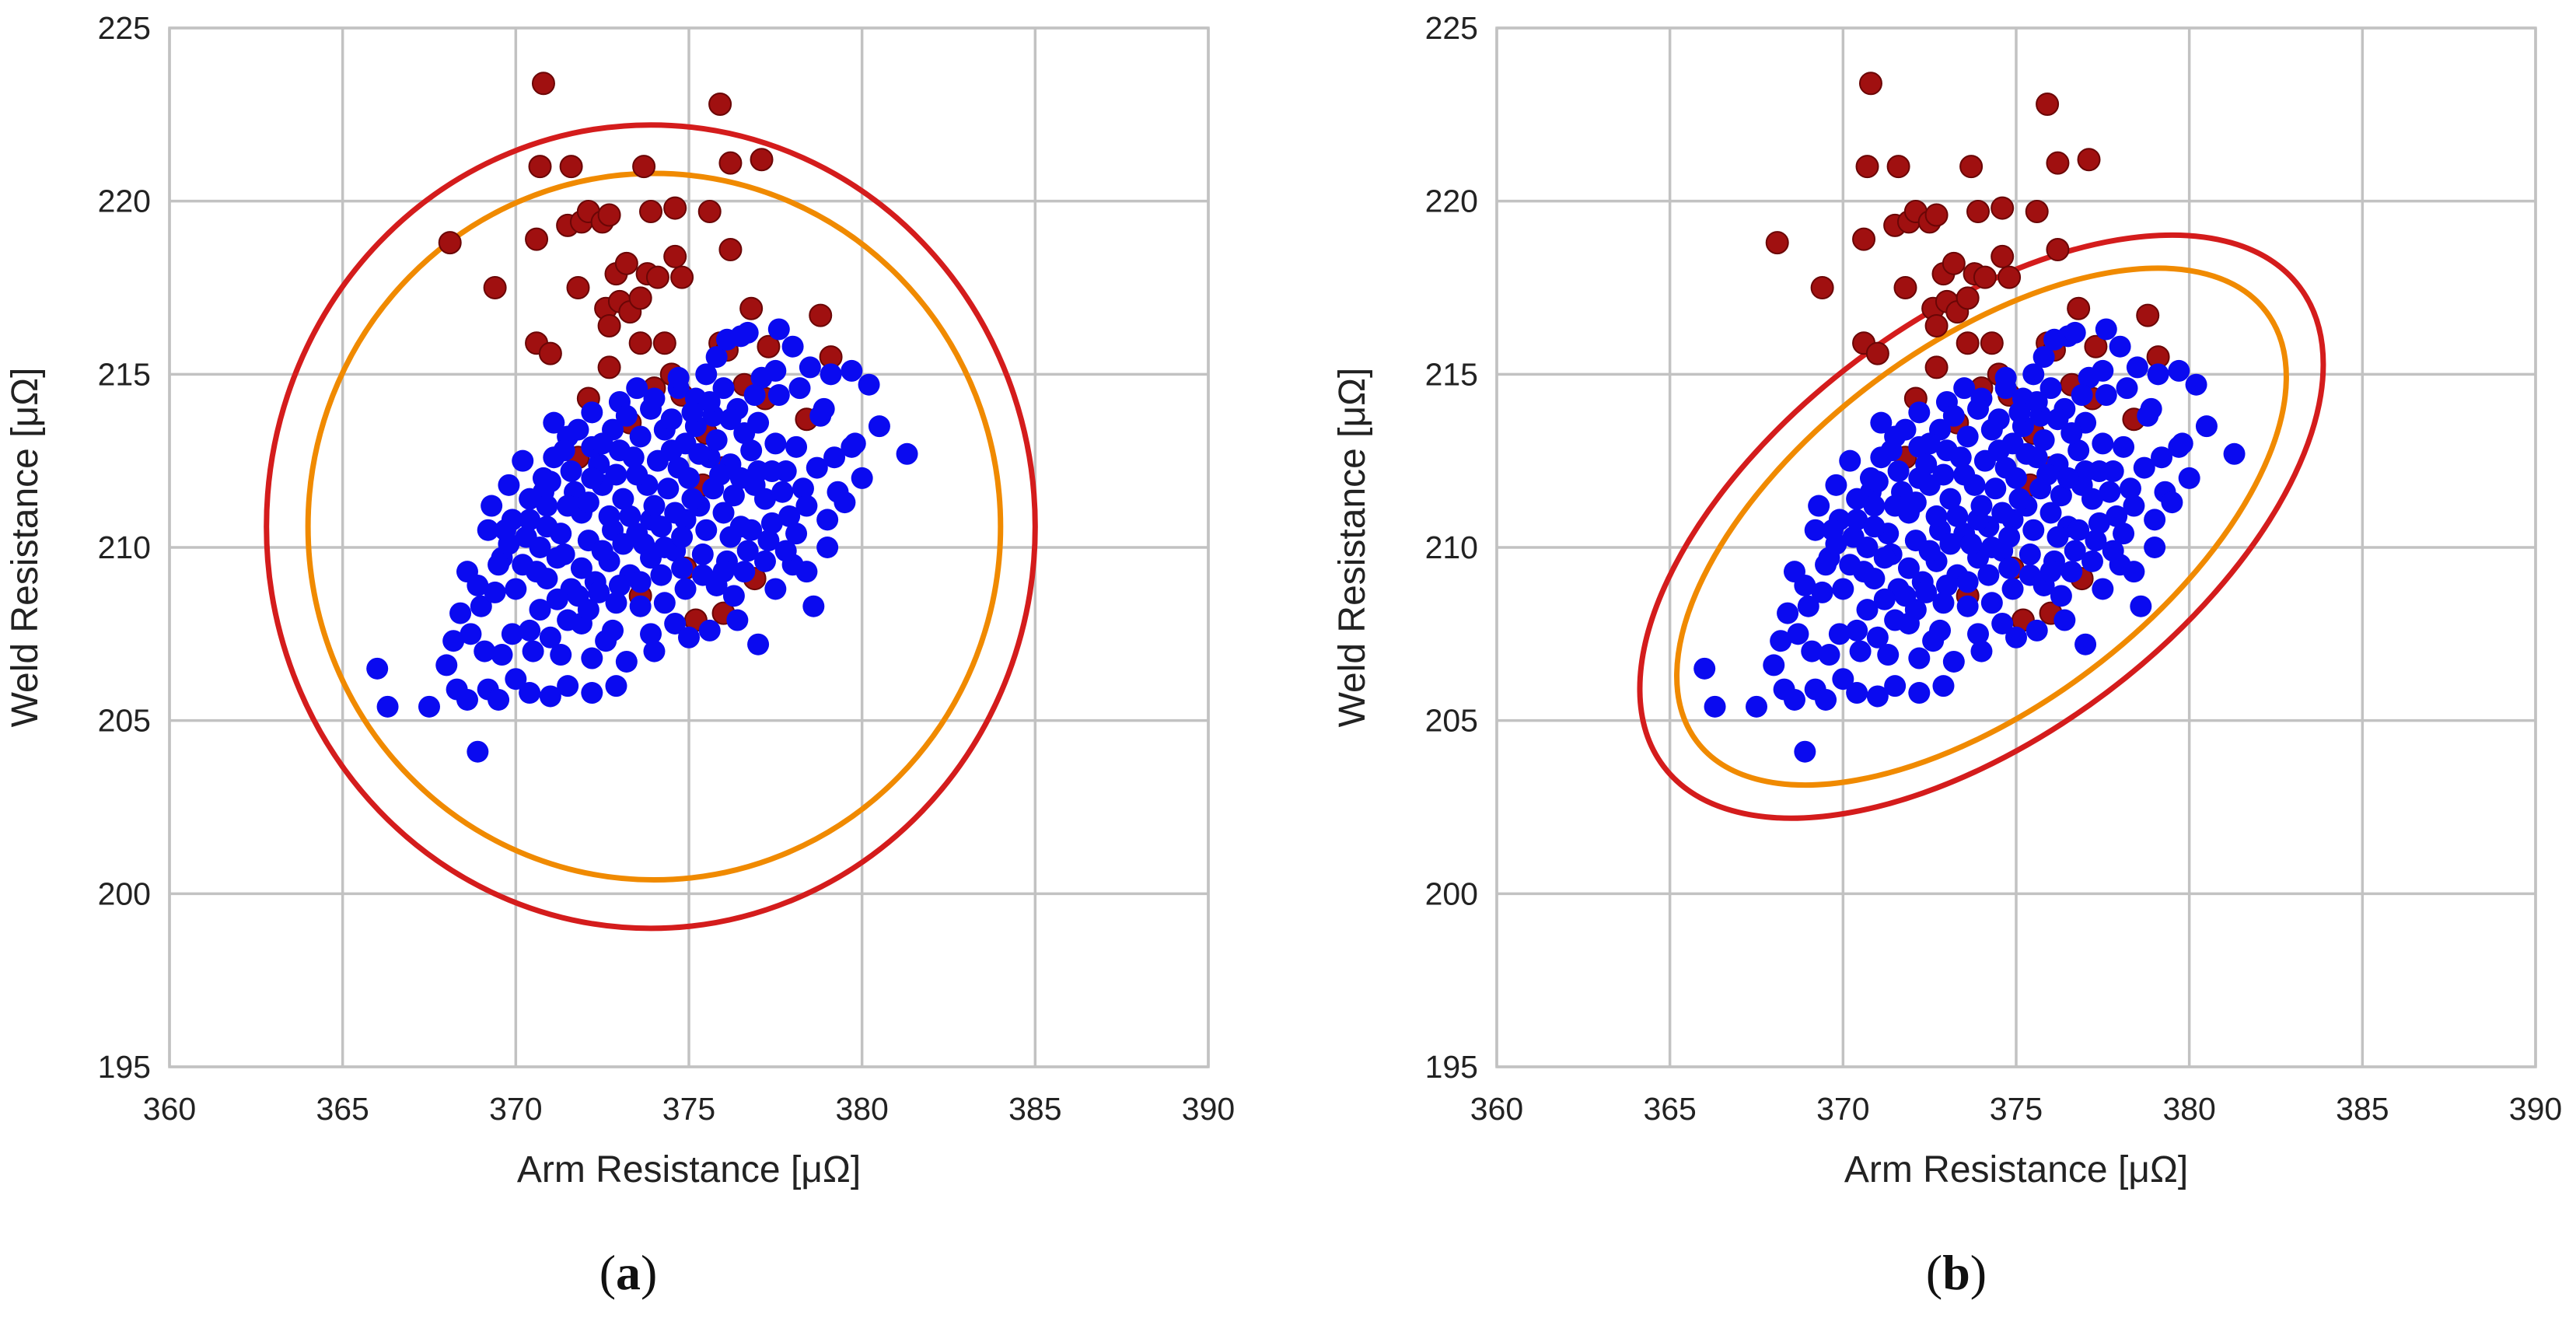 The width and height of the screenshot is (2576, 1318). Describe the element at coordinates (124, 1067) in the screenshot. I see `y-tick-label: 195` at that location.